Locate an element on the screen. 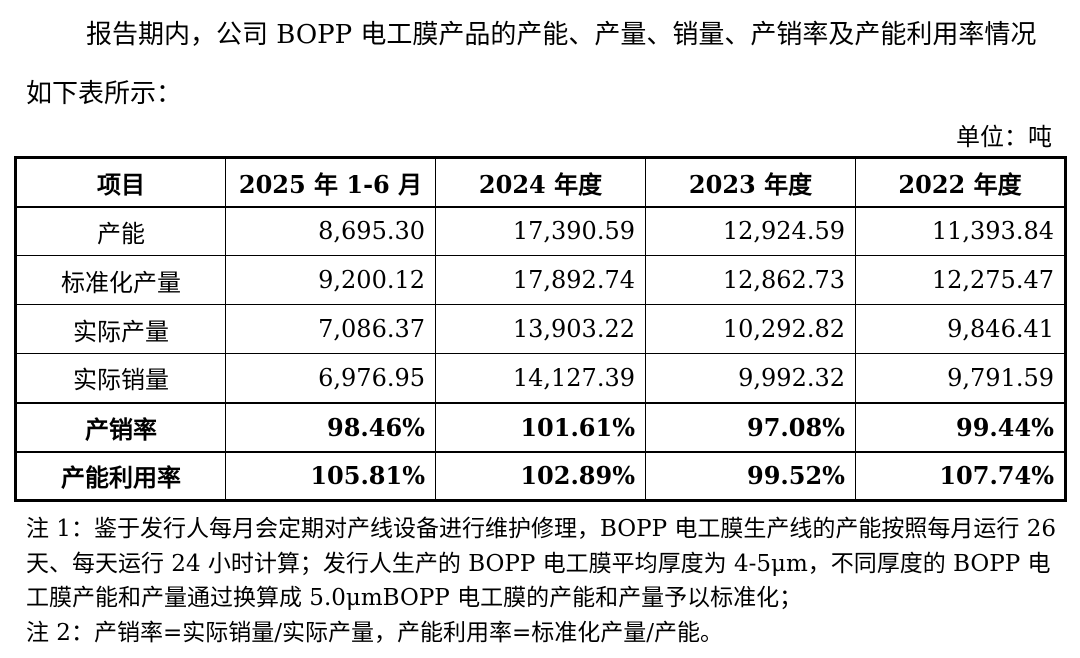 This screenshot has width=1080, height=658. cell-value: 14,127.39 is located at coordinates (540, 378).